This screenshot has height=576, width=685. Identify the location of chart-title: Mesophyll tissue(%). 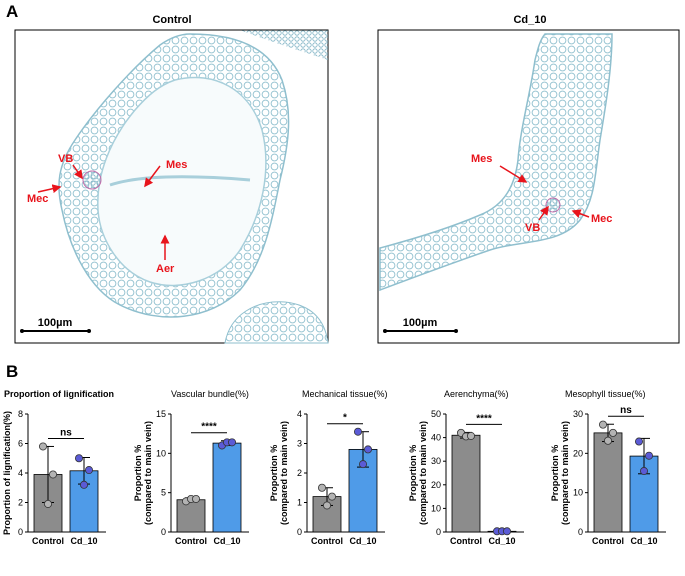
(605, 394).